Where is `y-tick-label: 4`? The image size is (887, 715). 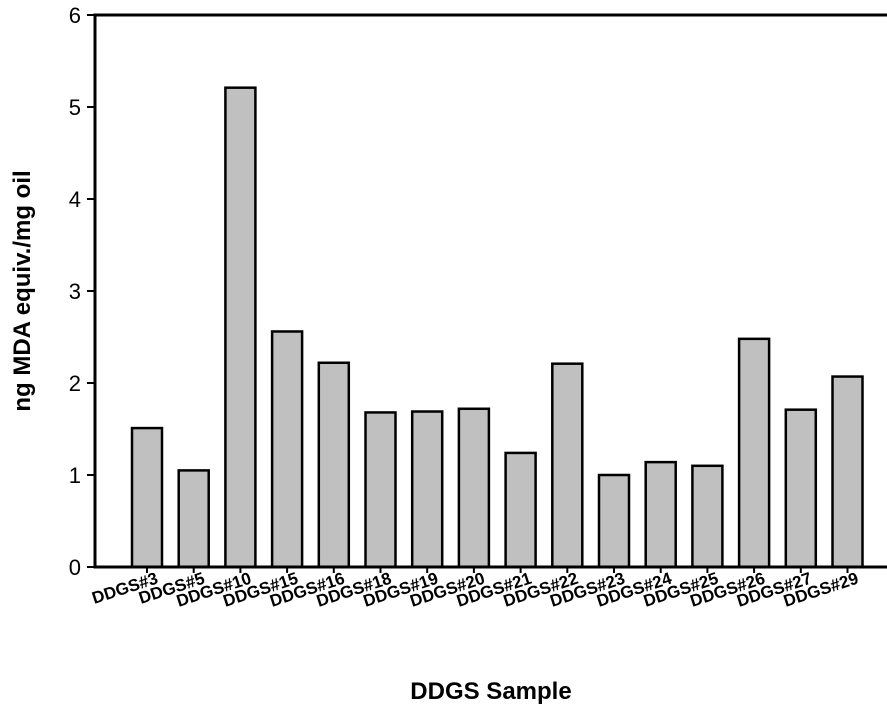 y-tick-label: 4 is located at coordinates (75, 199).